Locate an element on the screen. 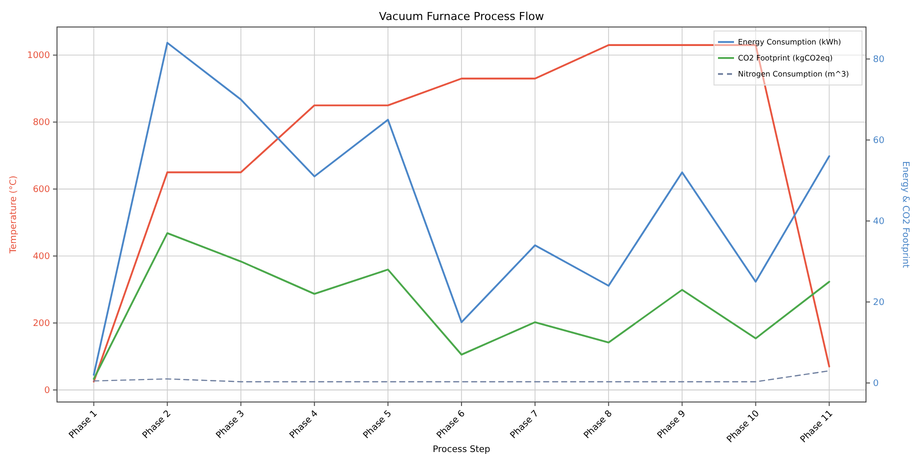 Image resolution: width=917 pixels, height=454 pixels. x-axis-title: Process Step is located at coordinates (461, 449).